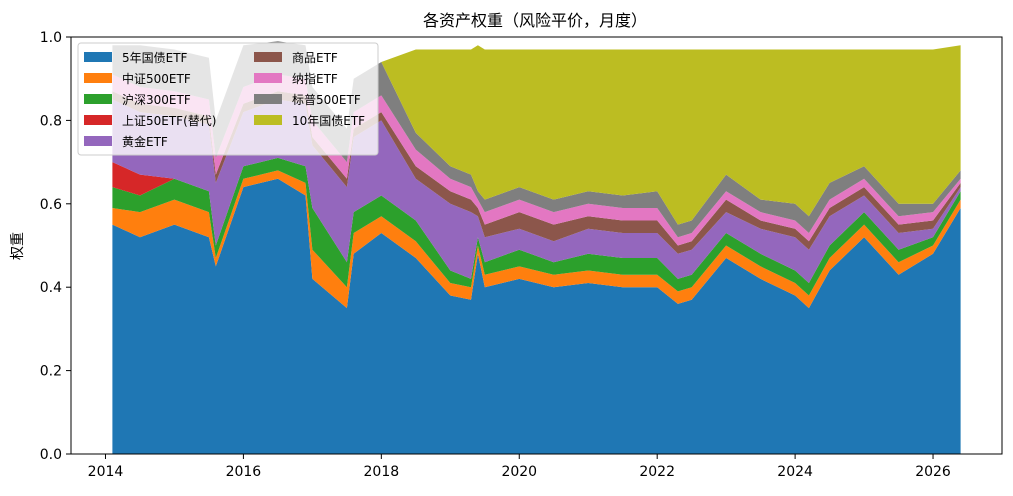 This screenshot has width=1013, height=496. I want to click on x-tick-label: 2020, so click(519, 472).